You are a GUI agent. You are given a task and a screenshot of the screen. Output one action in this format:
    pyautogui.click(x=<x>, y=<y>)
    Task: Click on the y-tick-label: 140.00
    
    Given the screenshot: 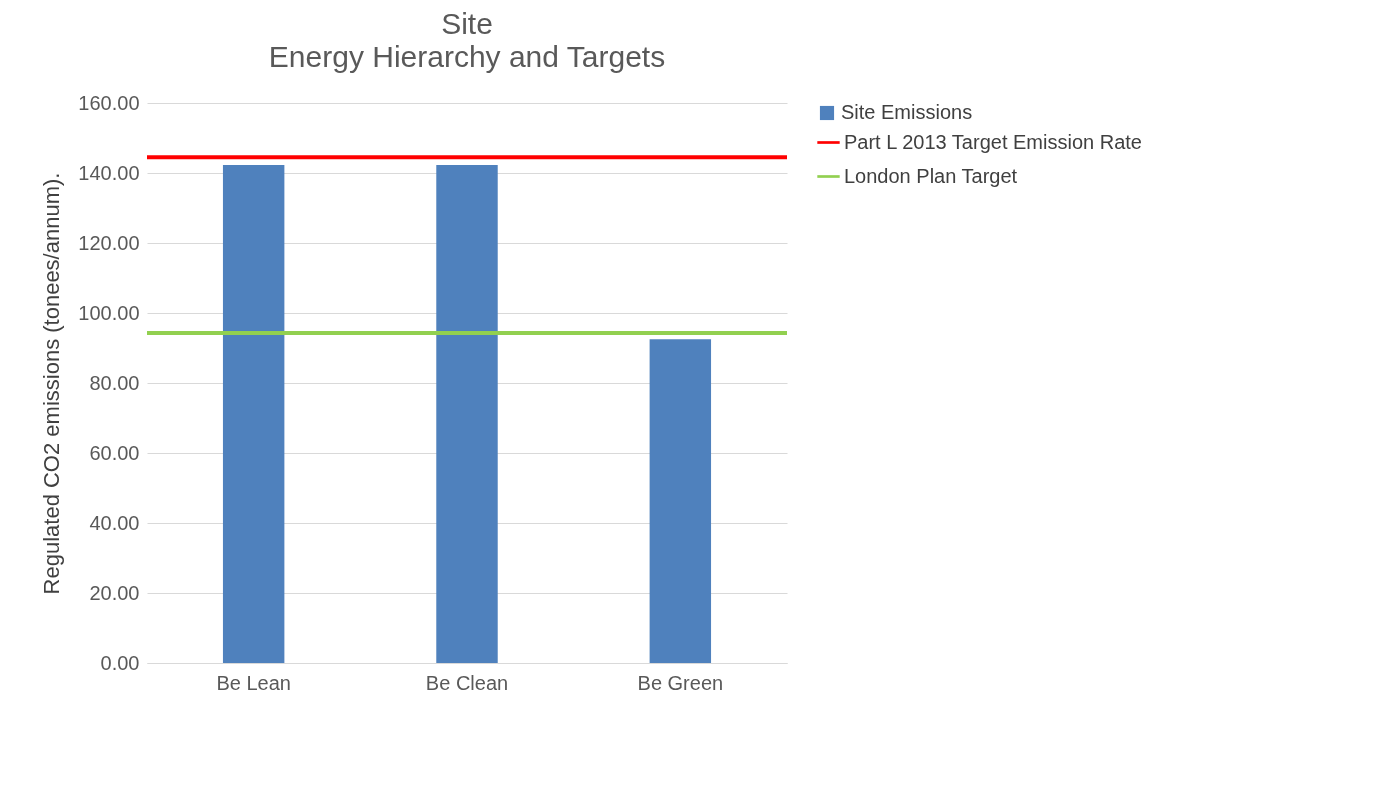 What is the action you would take?
    pyautogui.click(x=109, y=172)
    